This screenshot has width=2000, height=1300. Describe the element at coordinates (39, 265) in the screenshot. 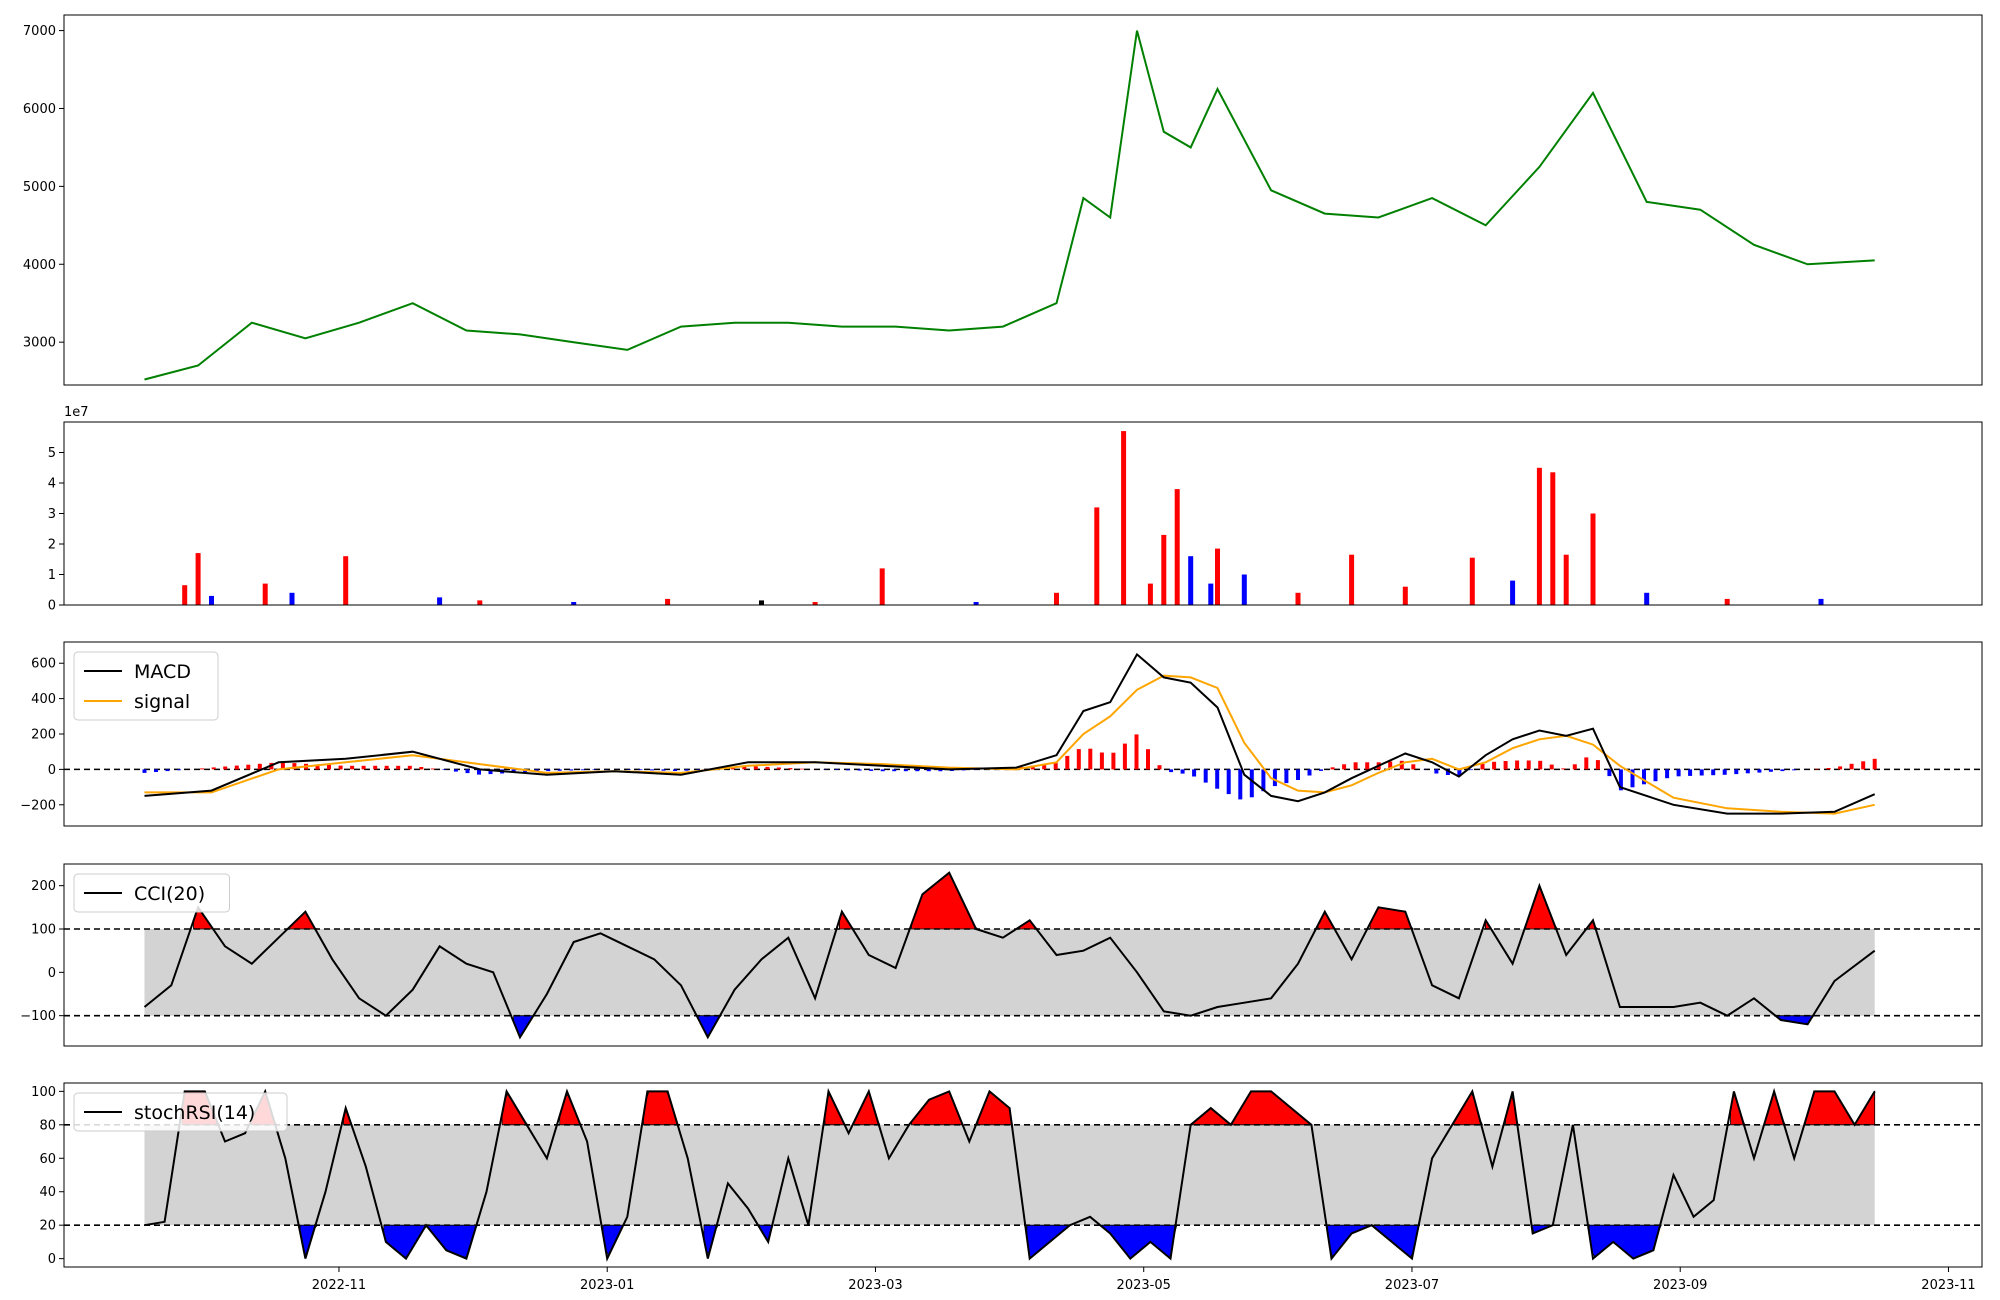

I see `y-tick-label: 4000` at that location.